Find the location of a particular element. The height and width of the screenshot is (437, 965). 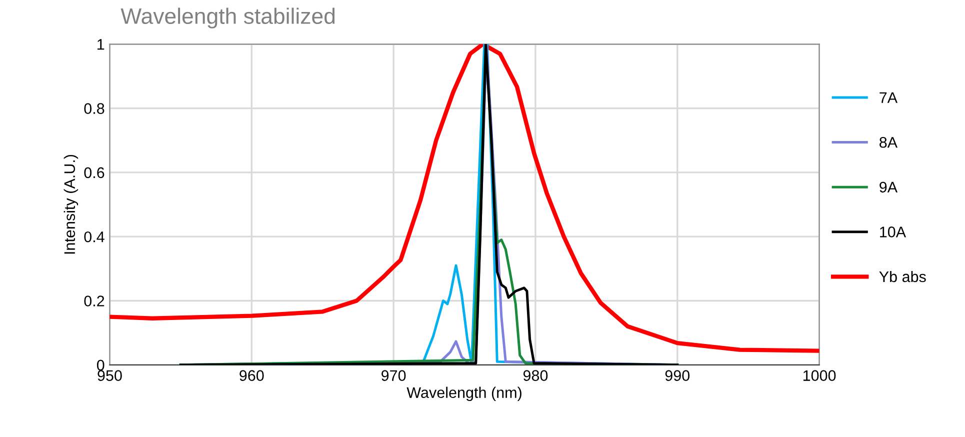

y-tick-label: 0.2 is located at coordinates (94, 301).